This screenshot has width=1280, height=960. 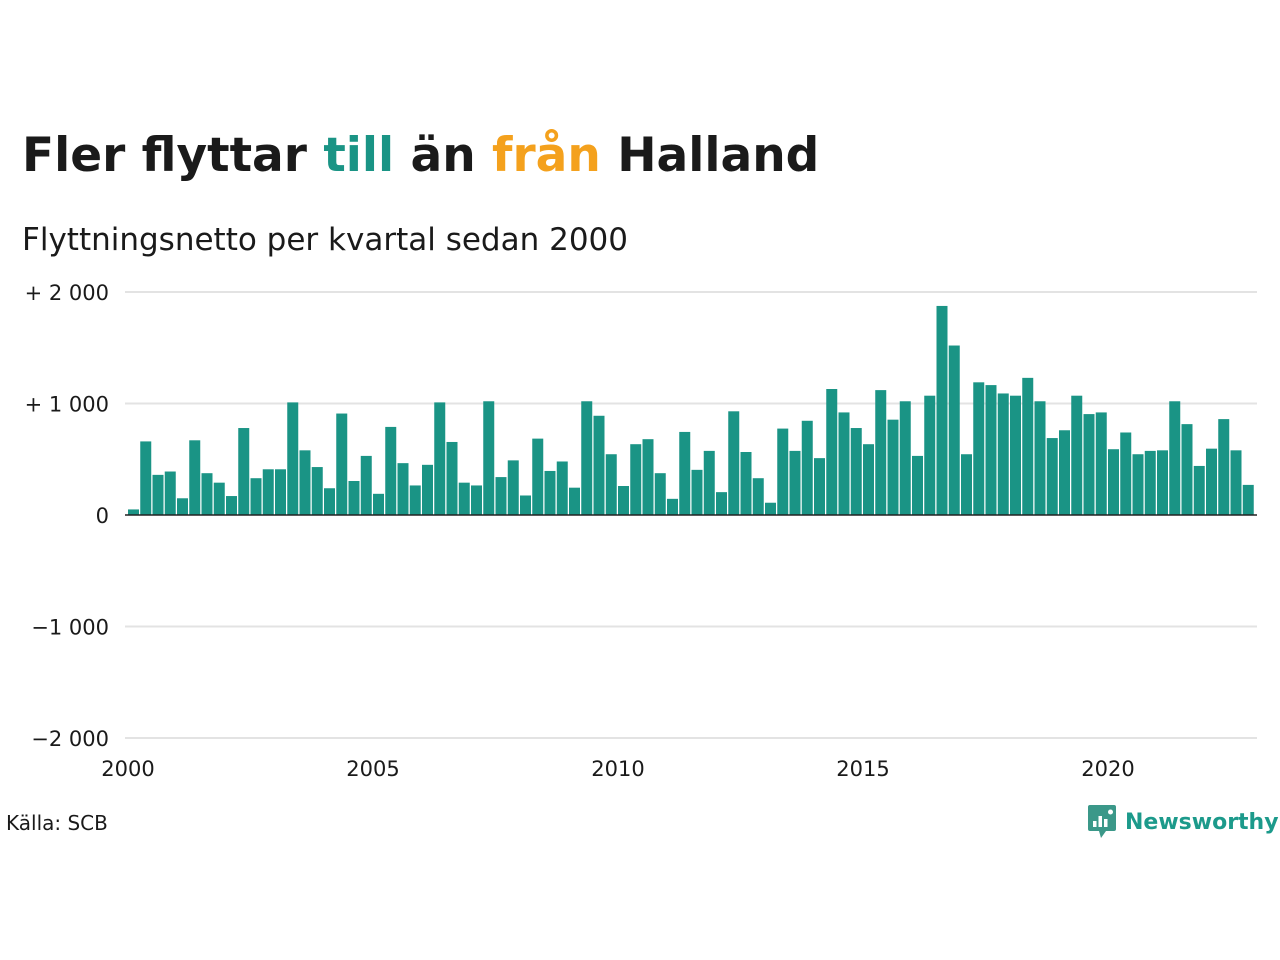 I want to click on title-part-3: än, so click(x=443, y=155).